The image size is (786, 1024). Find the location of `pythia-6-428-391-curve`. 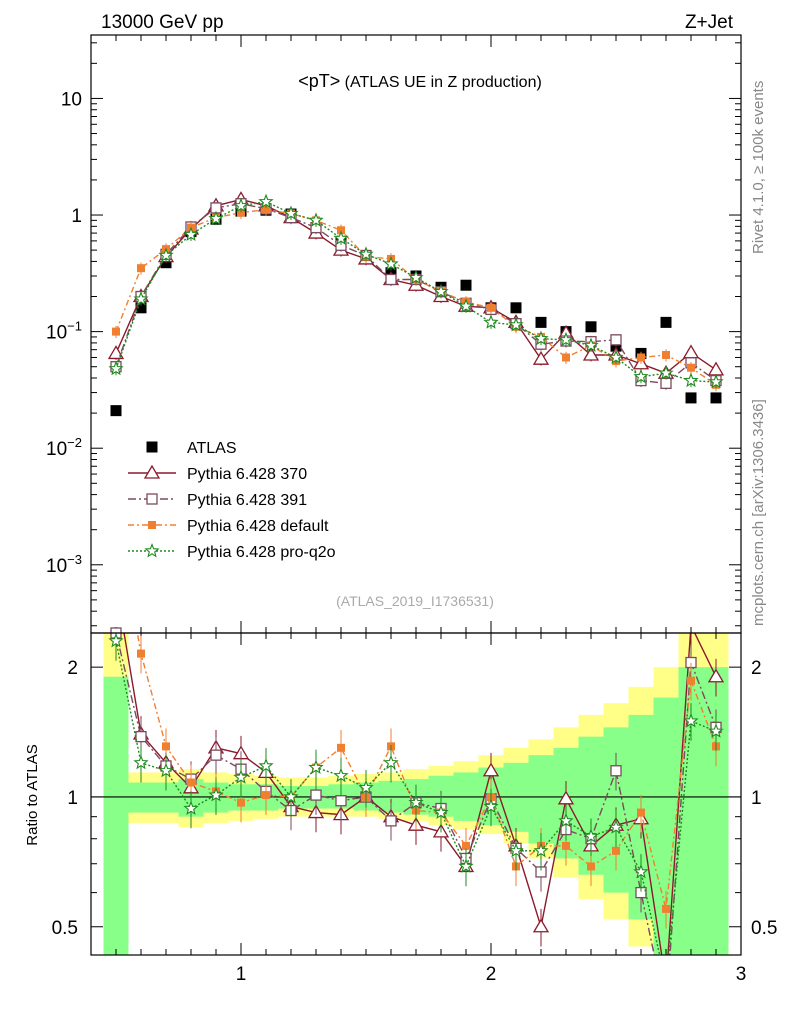

pythia-6-428-391-curve is located at coordinates (416, 293).